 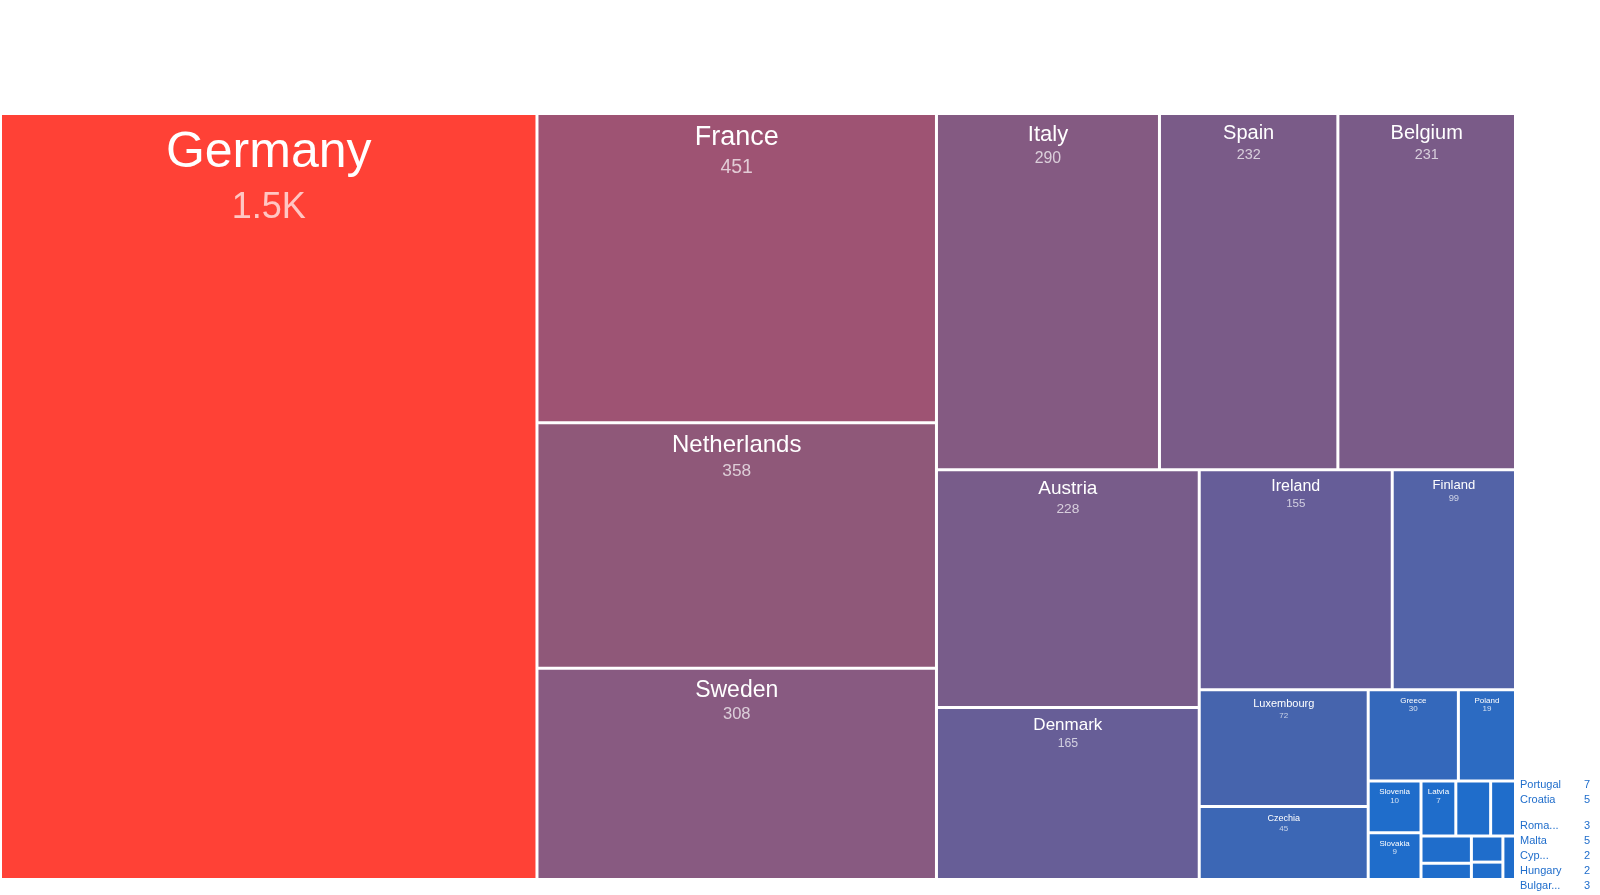 I want to click on data-label: 19, so click(x=1487, y=709).